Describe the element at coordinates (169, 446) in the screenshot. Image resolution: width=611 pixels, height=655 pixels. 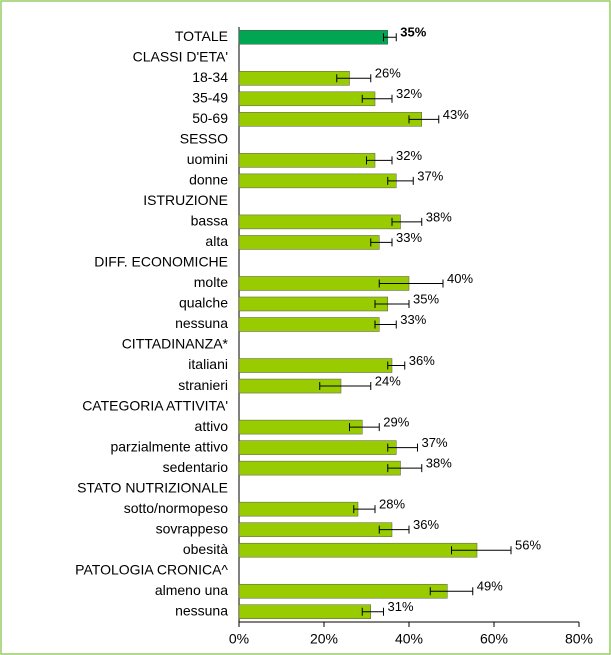
I see `category-label: parzialmente attivo` at that location.